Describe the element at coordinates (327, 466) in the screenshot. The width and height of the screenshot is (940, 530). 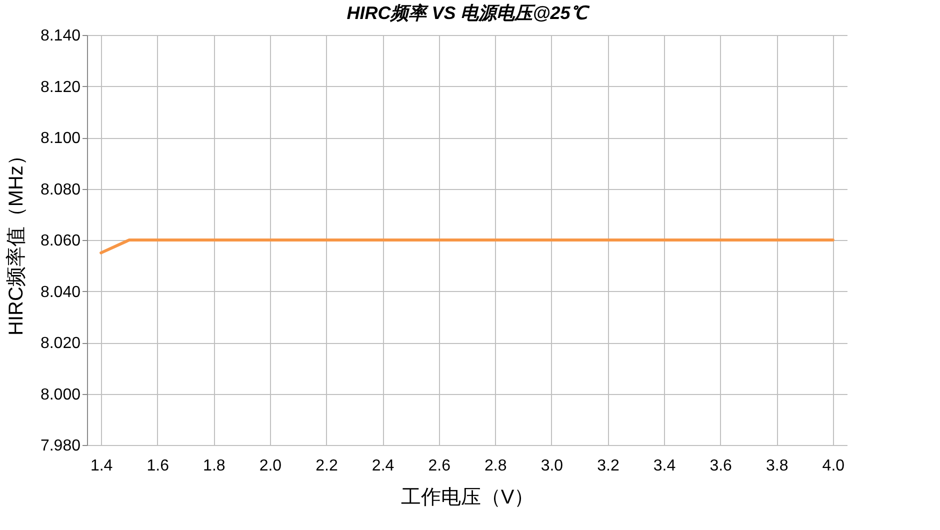
I see `x-tick-label: 2.2` at that location.